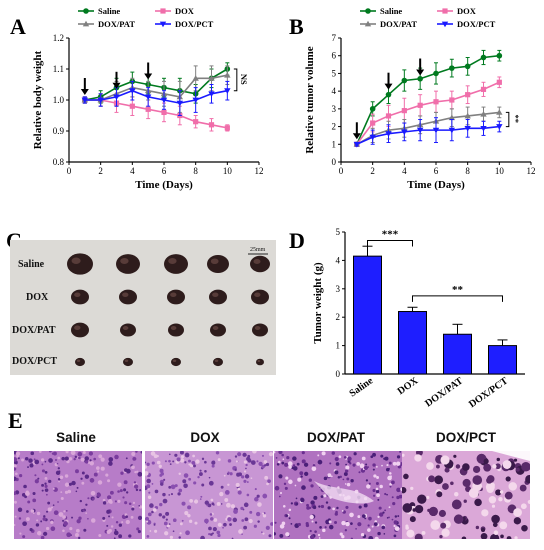 The height and width of the screenshot is (550, 544). What do you see at coordinates (457, 354) in the screenshot?
I see `bar-dox-pat` at bounding box center [457, 354].